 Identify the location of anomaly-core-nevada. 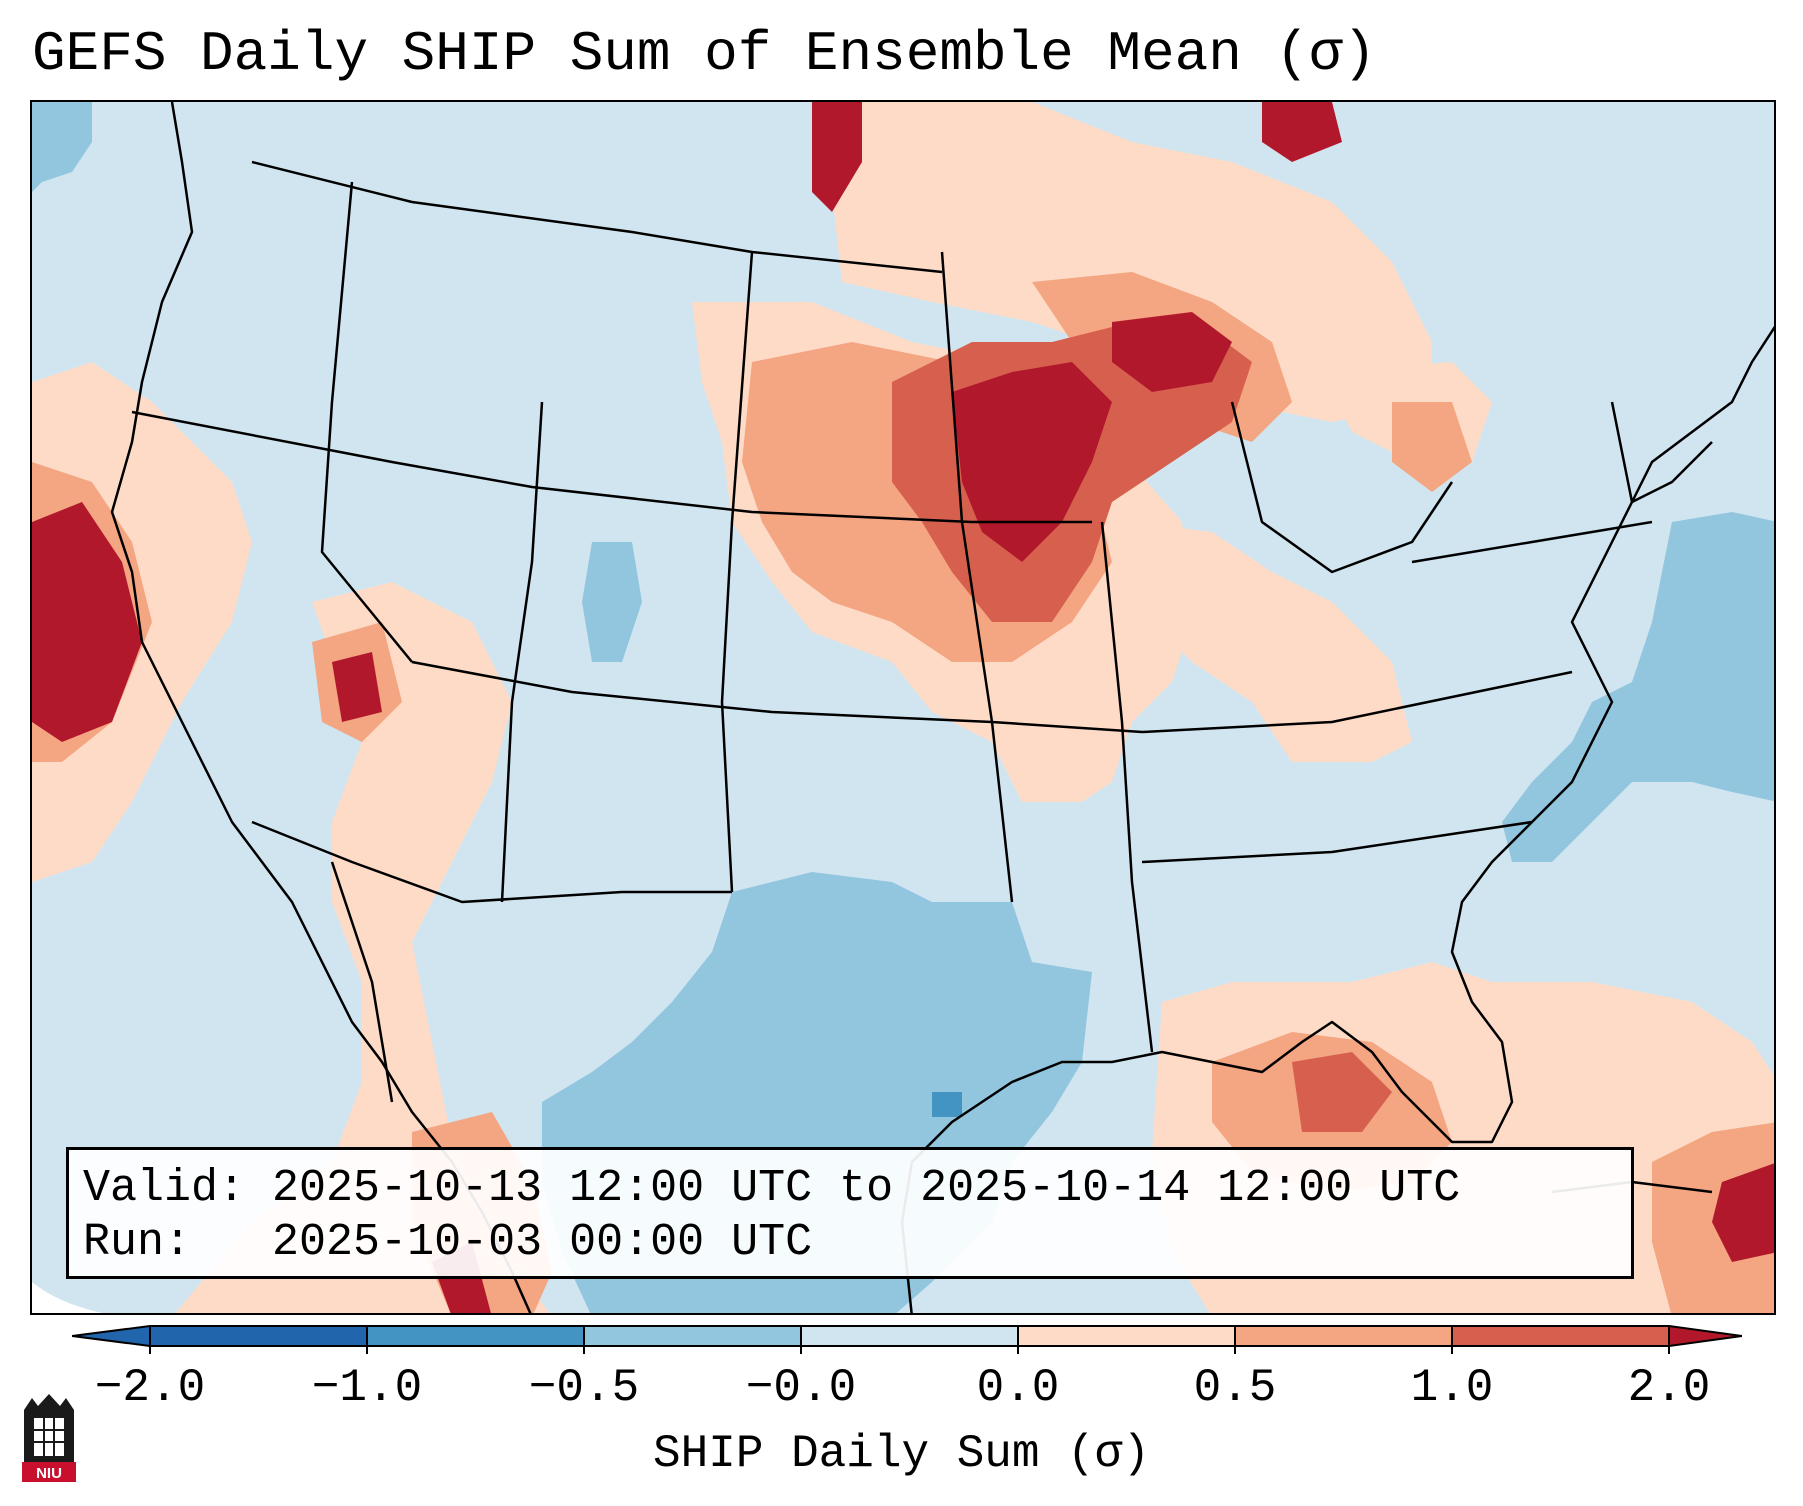
(357, 687).